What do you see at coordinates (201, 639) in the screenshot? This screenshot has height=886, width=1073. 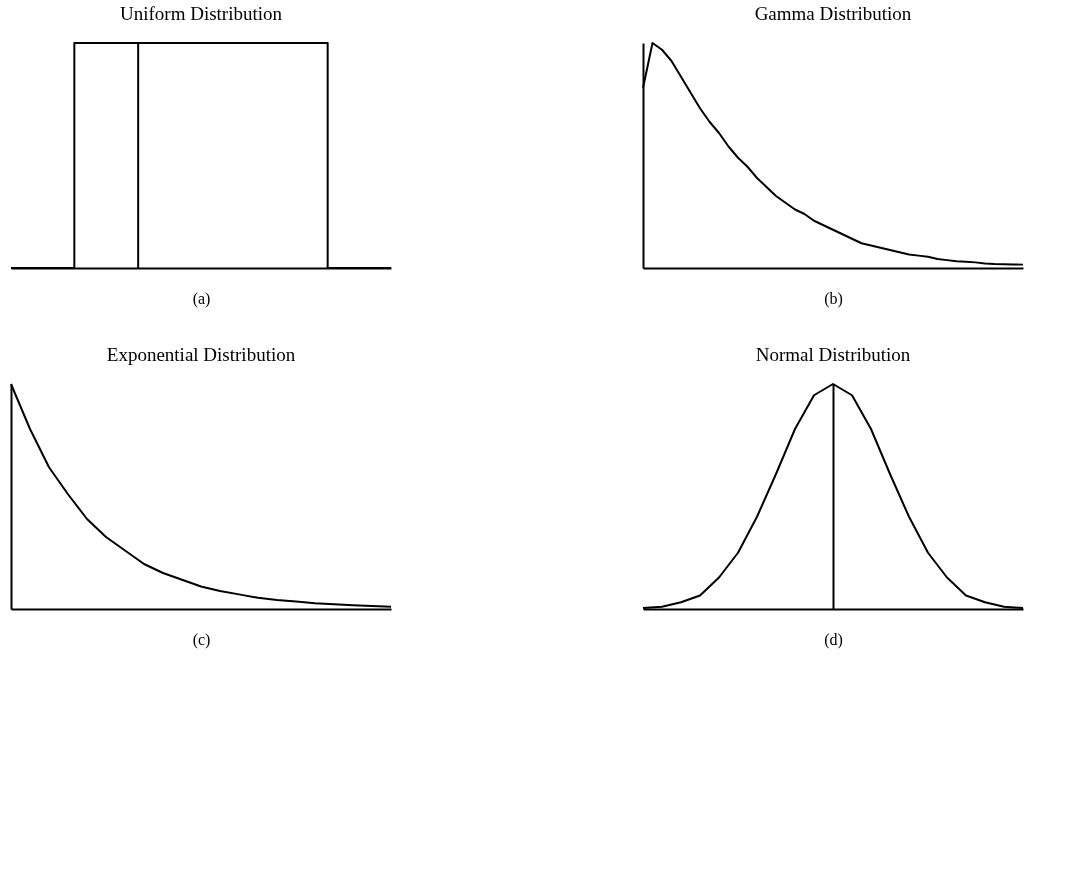 I see `x-axis-title: (c)` at bounding box center [201, 639].